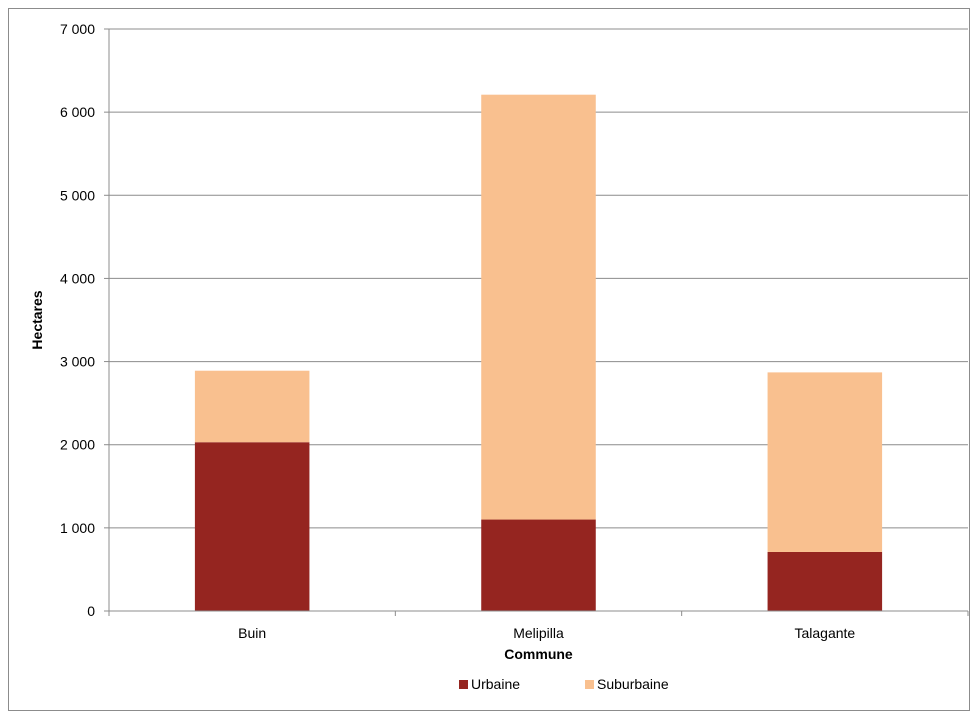 Image resolution: width=972 pixels, height=713 pixels. What do you see at coordinates (77, 528) in the screenshot?
I see `y-tick-label: 1 000` at bounding box center [77, 528].